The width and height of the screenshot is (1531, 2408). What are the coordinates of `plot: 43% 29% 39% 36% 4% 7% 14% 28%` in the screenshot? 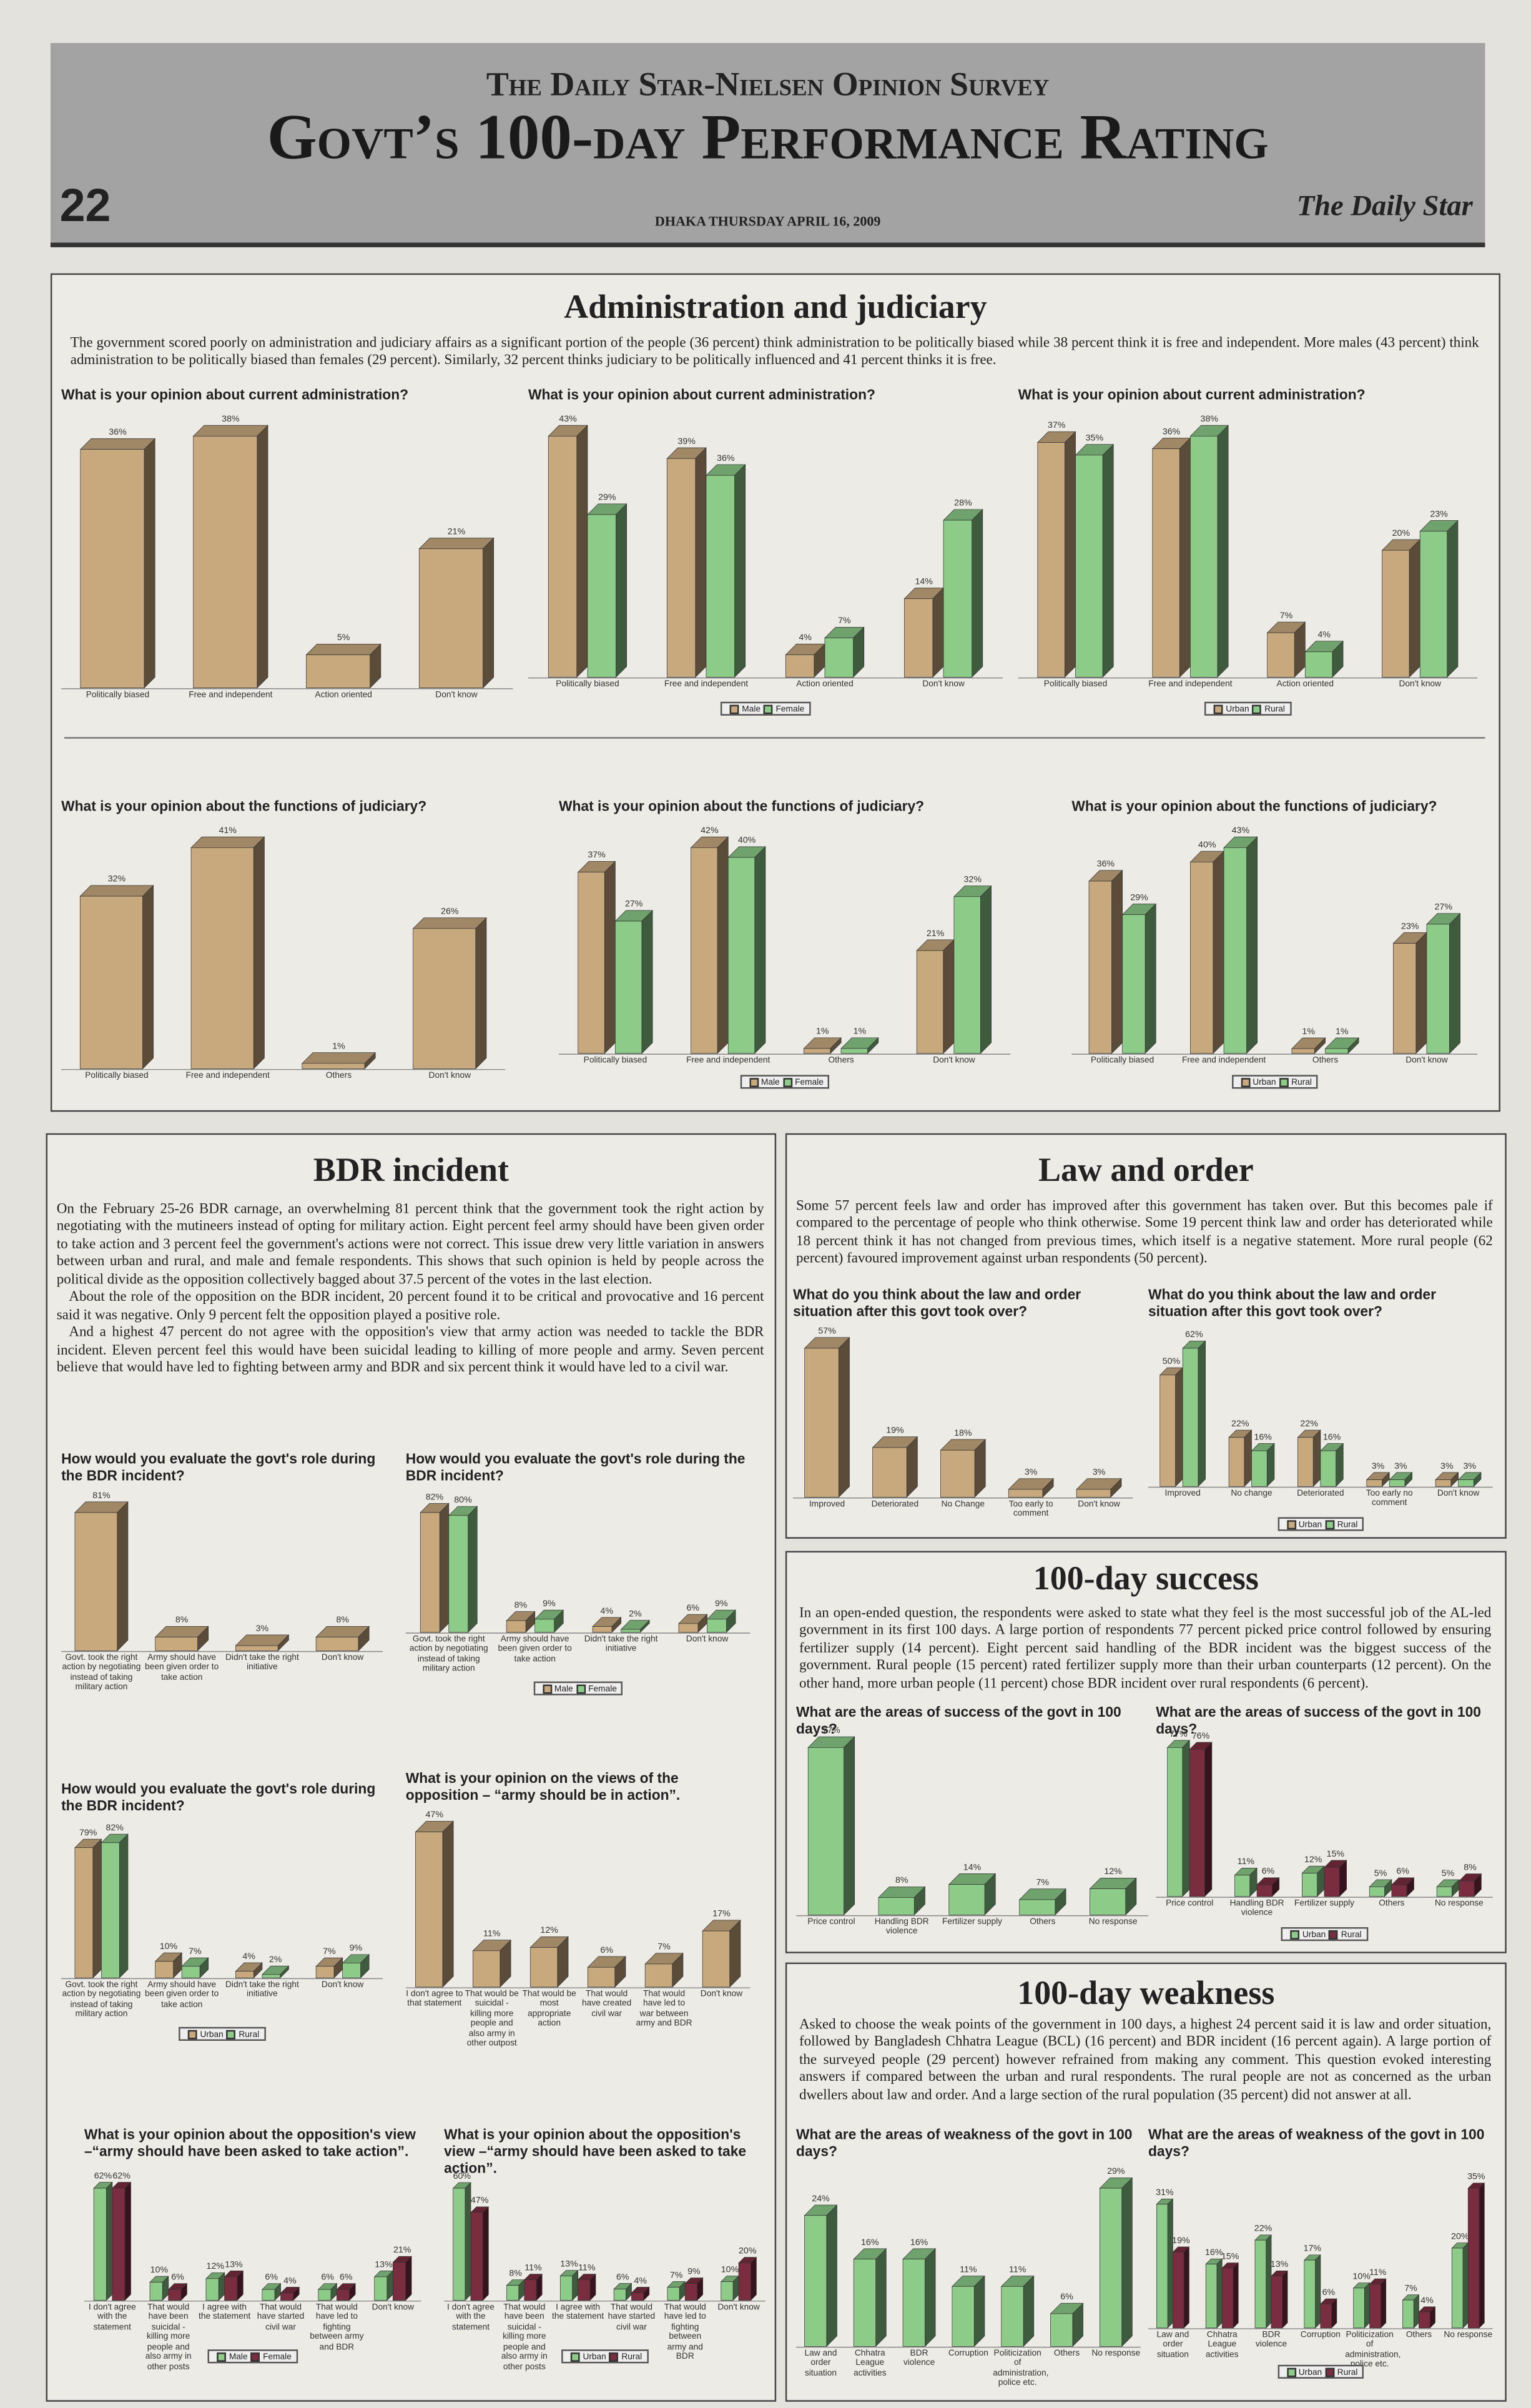 It's located at (765, 546).